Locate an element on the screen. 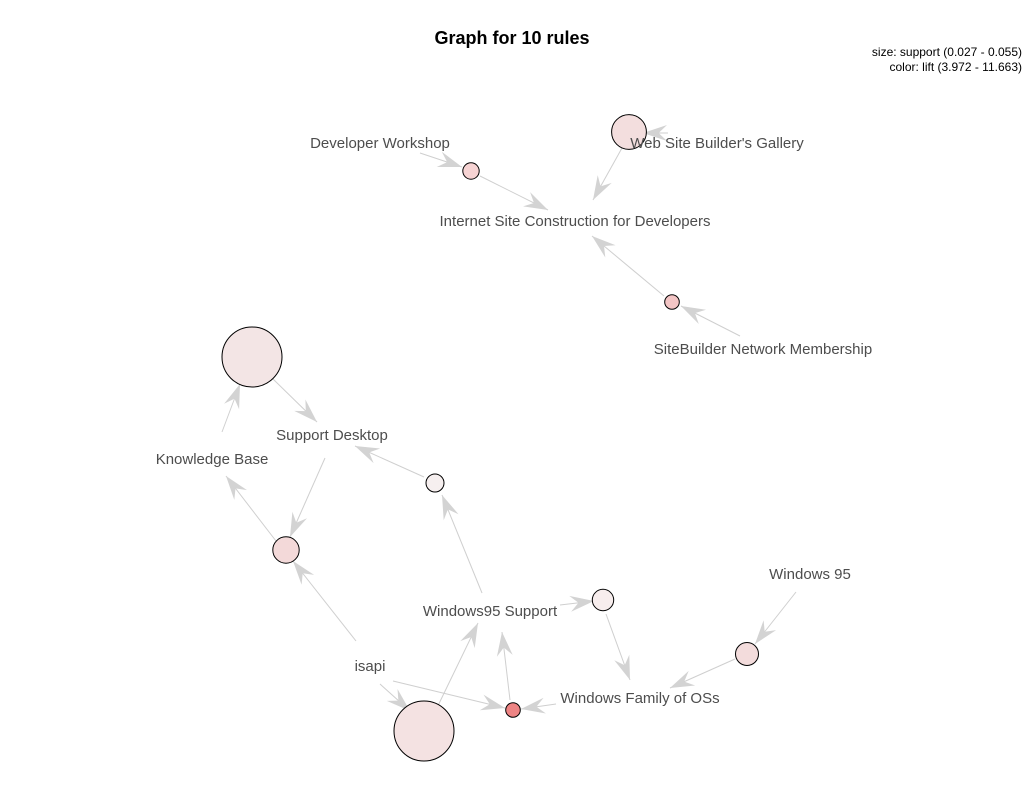  arrow-windows95-support-to-r5 is located at coordinates (450, 508).